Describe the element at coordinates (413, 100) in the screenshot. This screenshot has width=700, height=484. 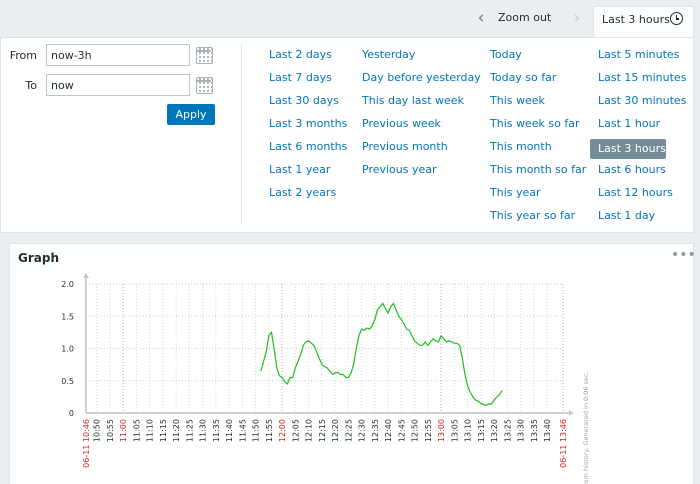
I see `quick-range-link: This day last week` at that location.